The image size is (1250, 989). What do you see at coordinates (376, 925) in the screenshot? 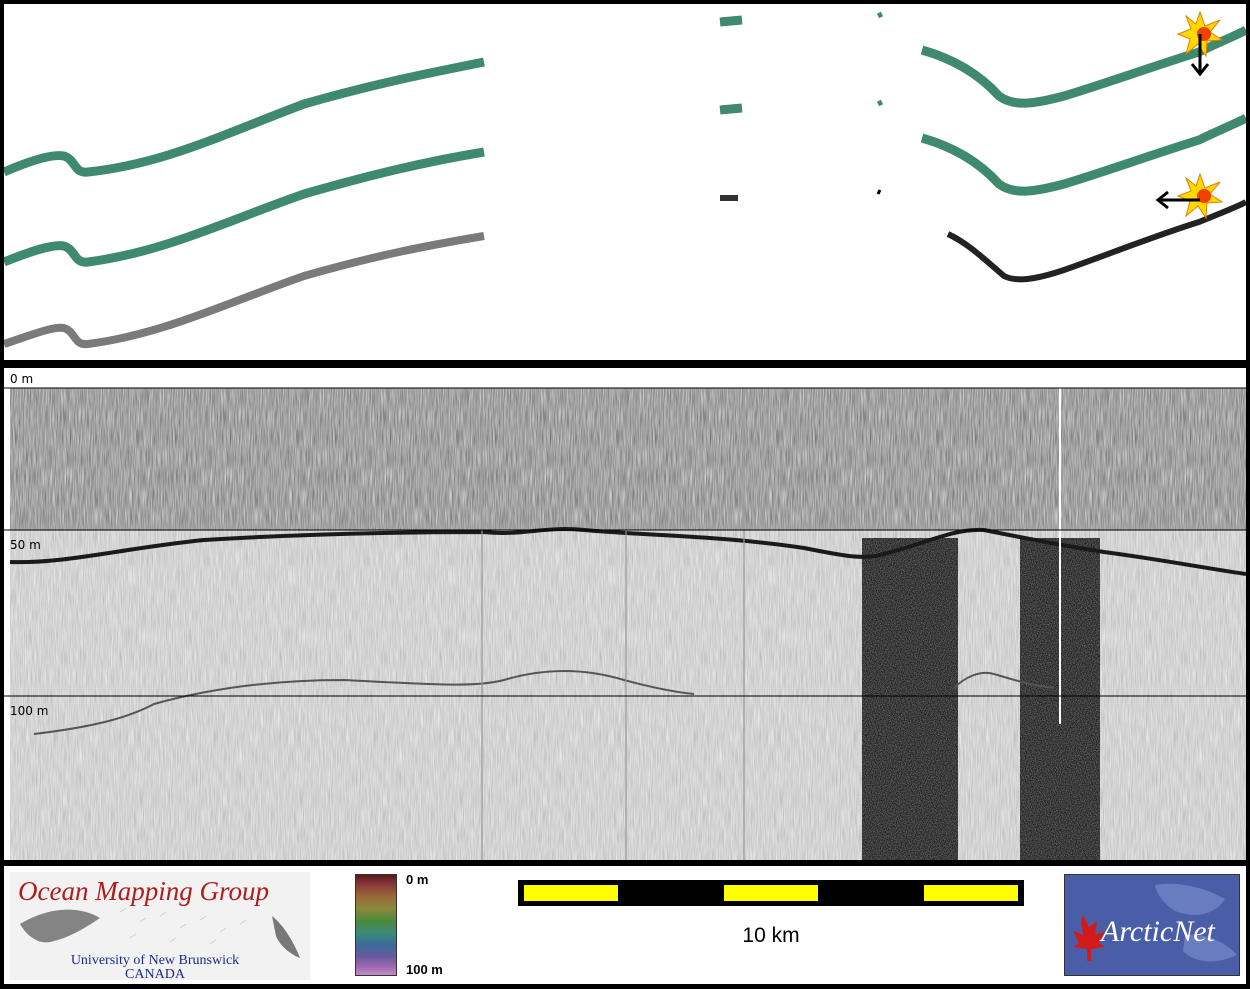
I see `depth-colorbar` at bounding box center [376, 925].